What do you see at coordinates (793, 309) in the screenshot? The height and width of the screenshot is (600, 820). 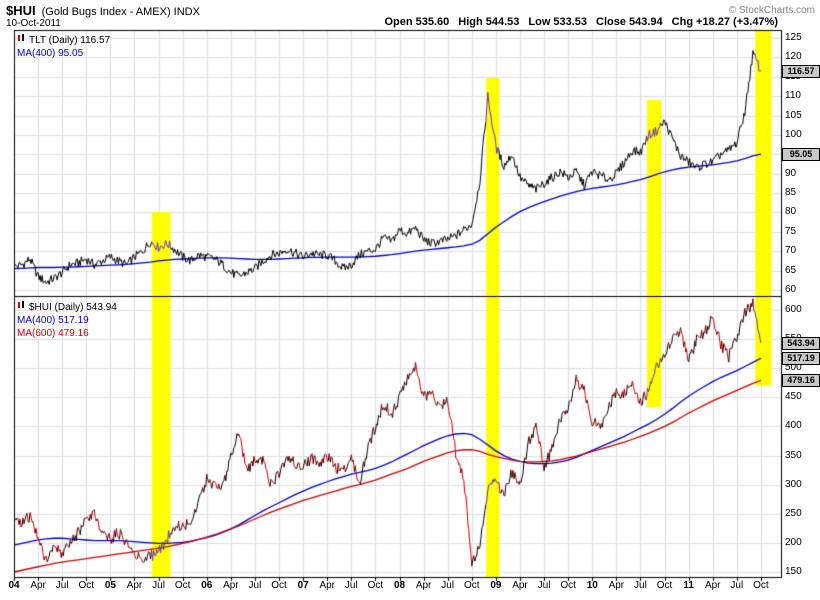 I see `y-axis-label: 600` at bounding box center [793, 309].